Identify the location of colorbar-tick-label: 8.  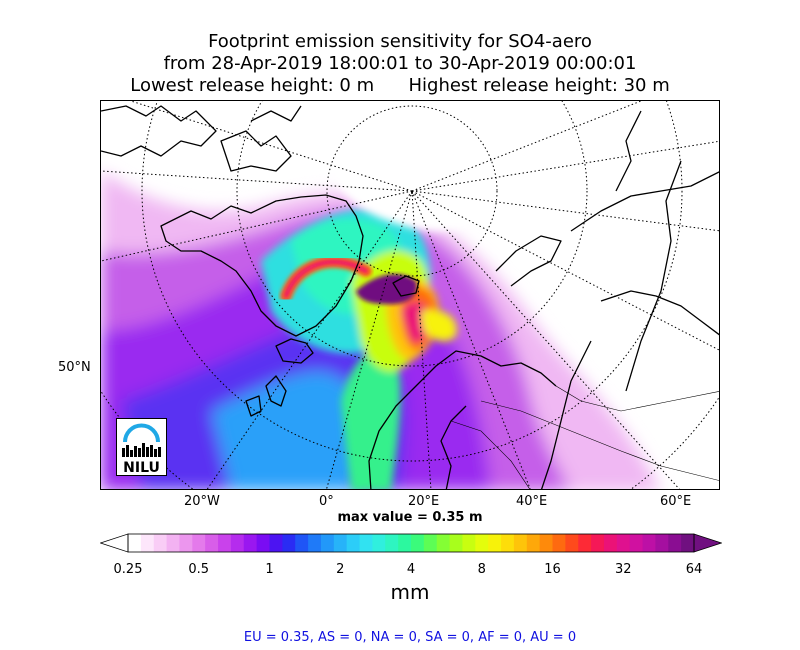
(481, 569).